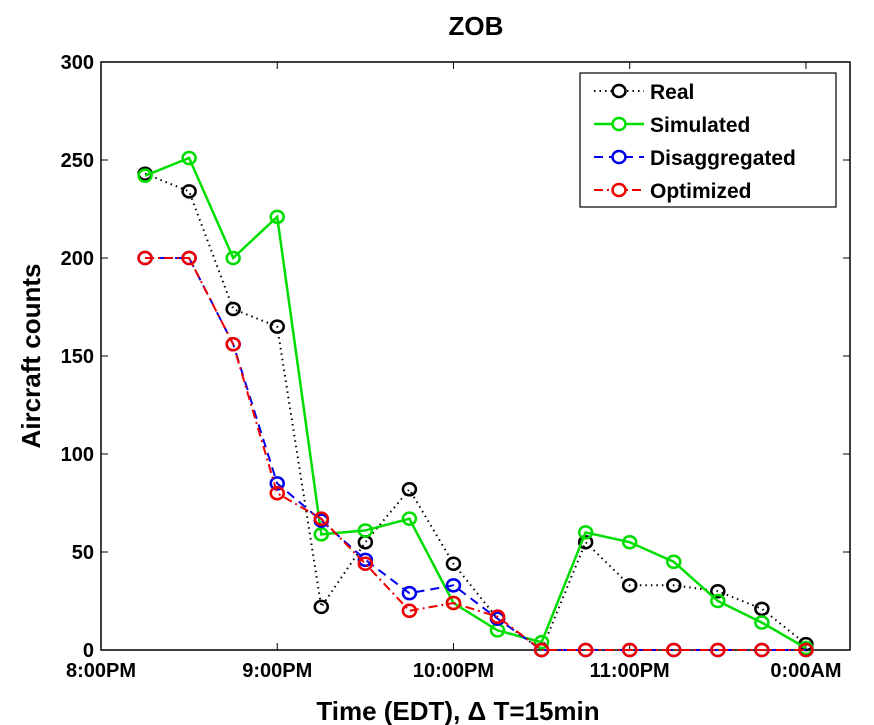 Image resolution: width=874 pixels, height=725 pixels. What do you see at coordinates (101, 671) in the screenshot?
I see `x-tick-label: 8:00PM` at bounding box center [101, 671].